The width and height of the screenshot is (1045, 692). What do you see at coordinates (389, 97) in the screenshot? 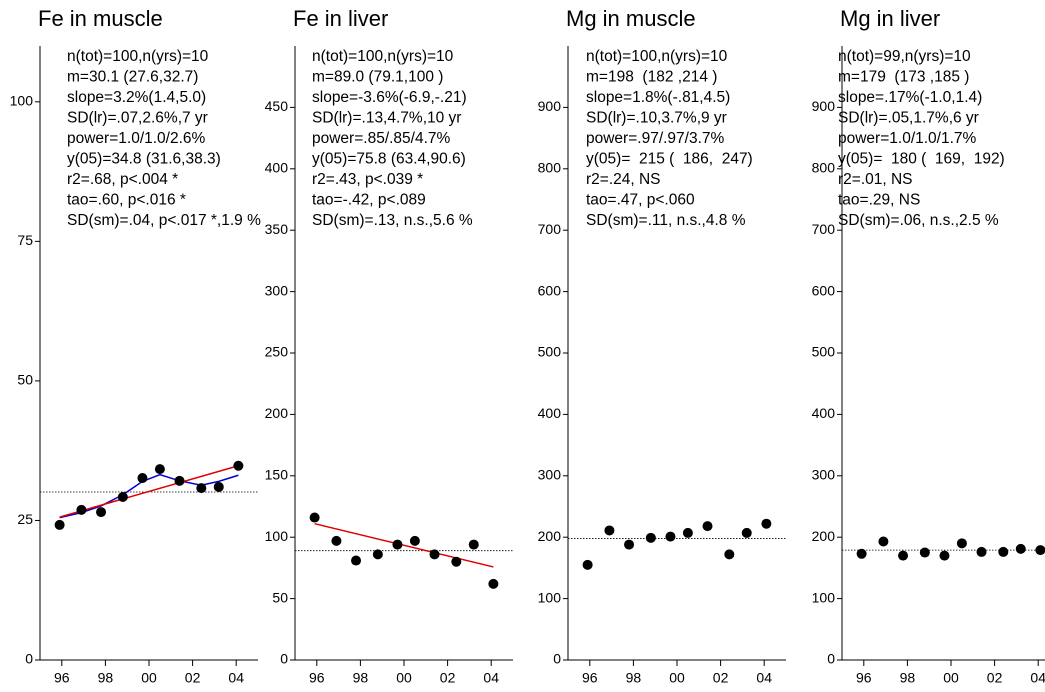
I see `annotation: slope=-3.6%(-6.9,-.21)` at bounding box center [389, 97].